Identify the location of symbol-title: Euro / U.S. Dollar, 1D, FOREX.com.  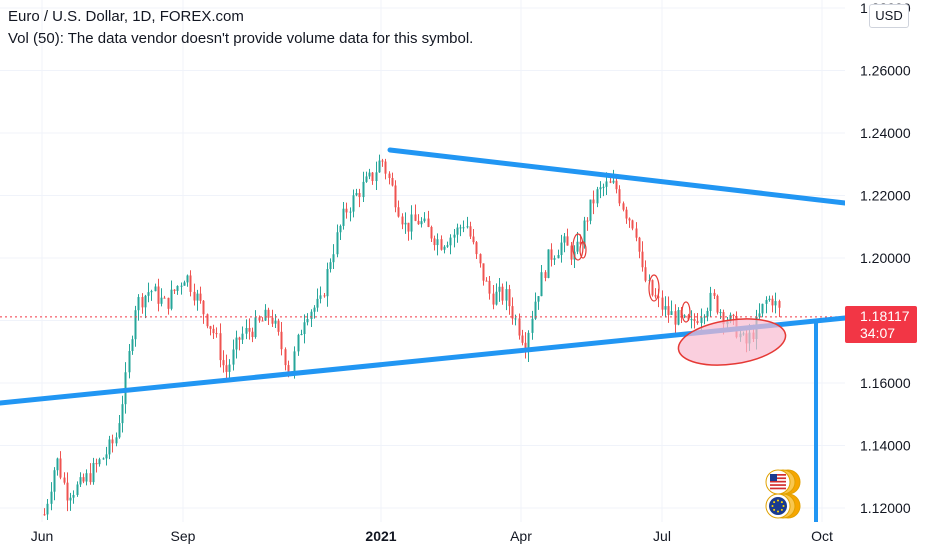
(126, 16).